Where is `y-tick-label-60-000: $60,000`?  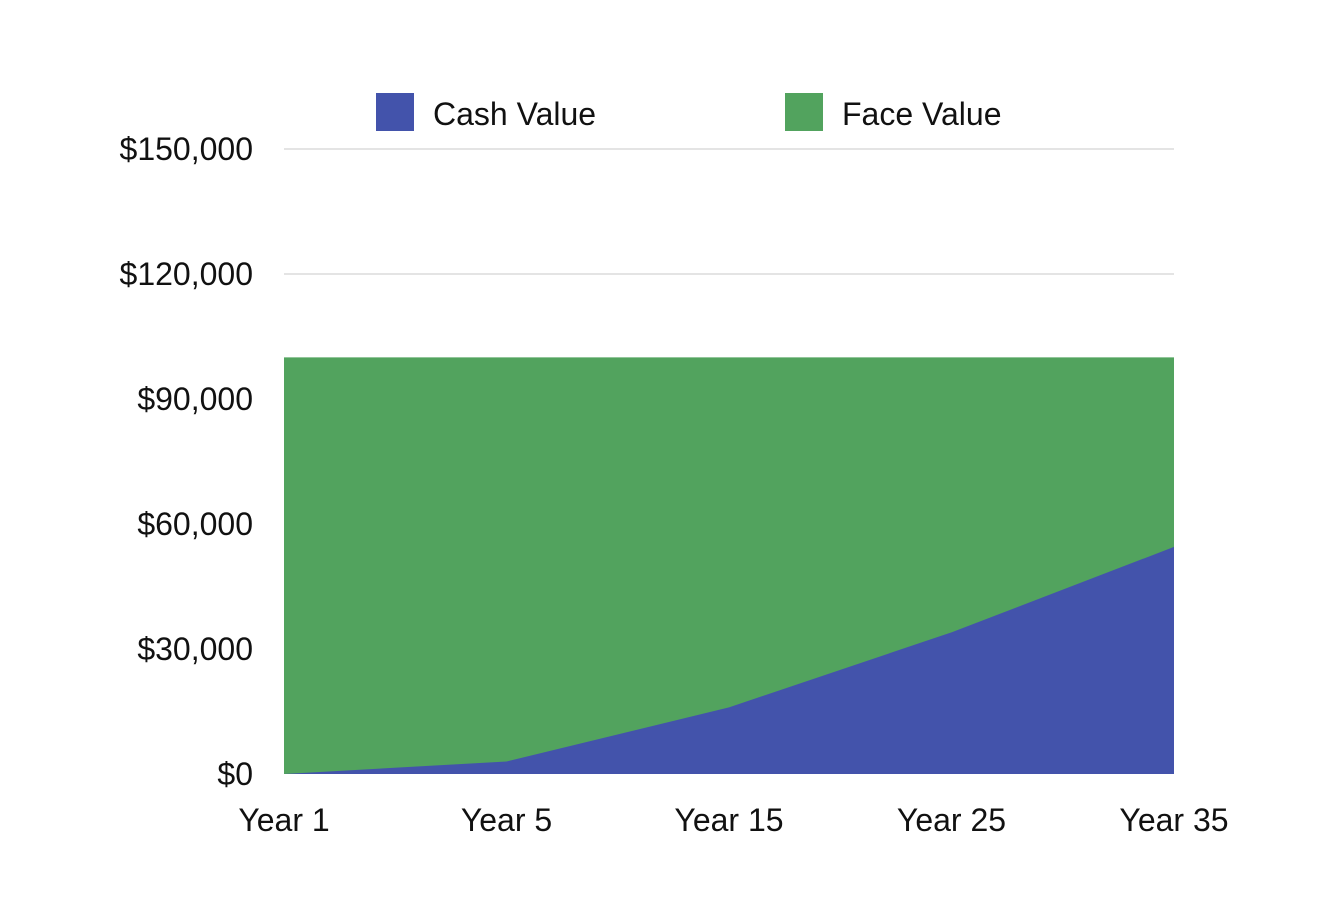
y-tick-label-60-000: $60,000 is located at coordinates (195, 524).